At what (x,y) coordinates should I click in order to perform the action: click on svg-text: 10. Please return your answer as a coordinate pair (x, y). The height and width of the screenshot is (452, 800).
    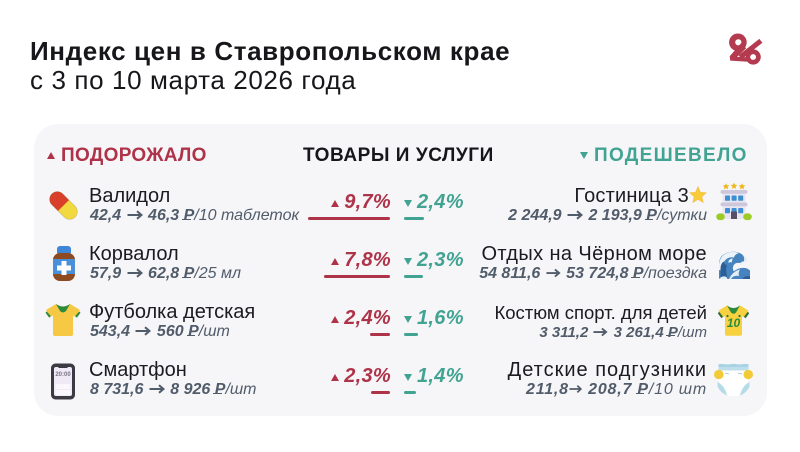
    Looking at the image, I should click on (734, 323).